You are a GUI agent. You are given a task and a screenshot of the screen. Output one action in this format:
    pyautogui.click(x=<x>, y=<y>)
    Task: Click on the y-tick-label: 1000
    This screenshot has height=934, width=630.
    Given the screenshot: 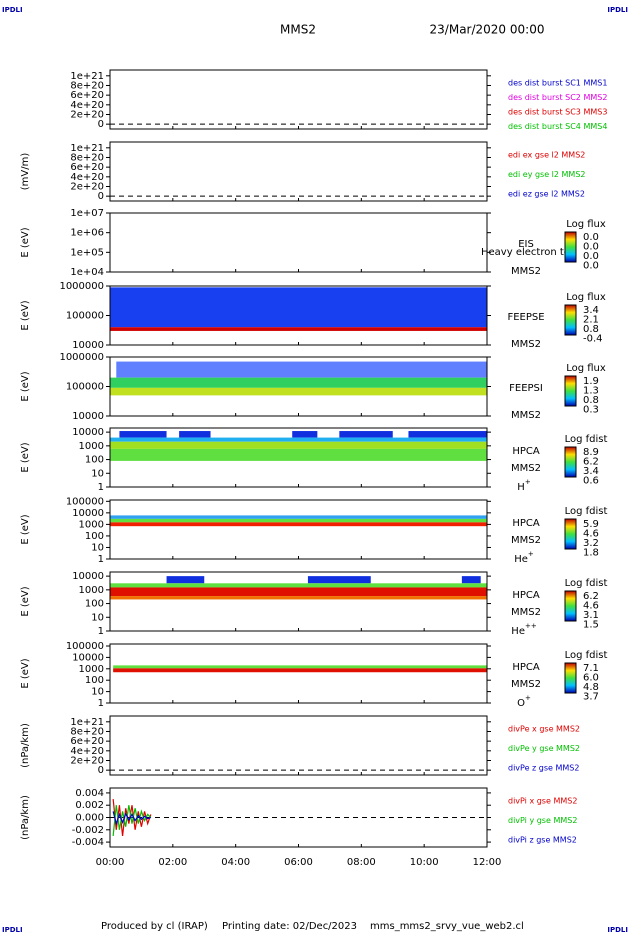 What is the action you would take?
    pyautogui.click(x=91, y=524)
    